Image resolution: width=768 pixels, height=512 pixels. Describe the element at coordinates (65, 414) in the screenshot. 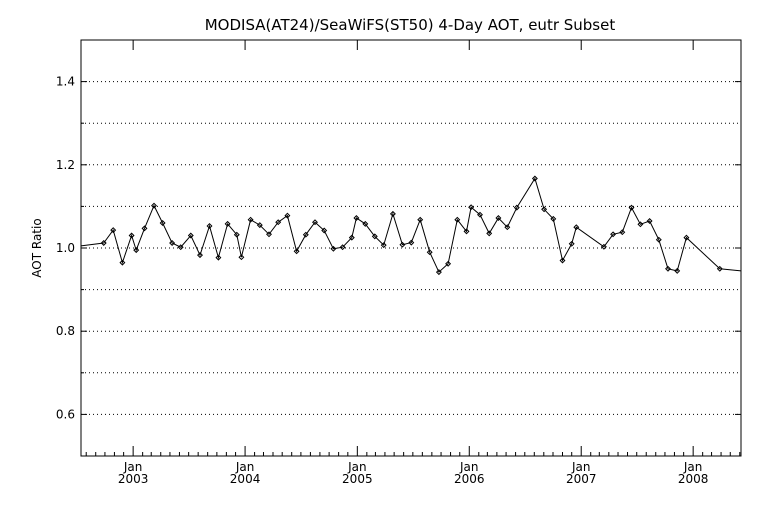

I see `y-tick-label: 0.6` at that location.